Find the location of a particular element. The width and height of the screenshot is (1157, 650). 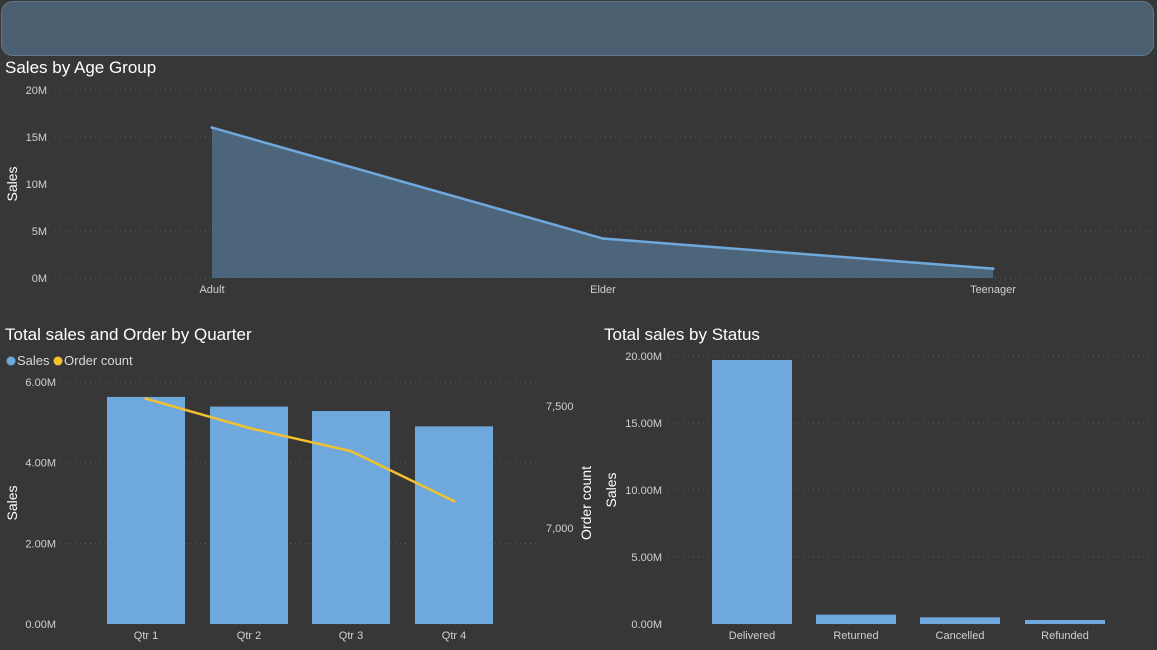

x-tick-label: Elder is located at coordinates (603, 290).